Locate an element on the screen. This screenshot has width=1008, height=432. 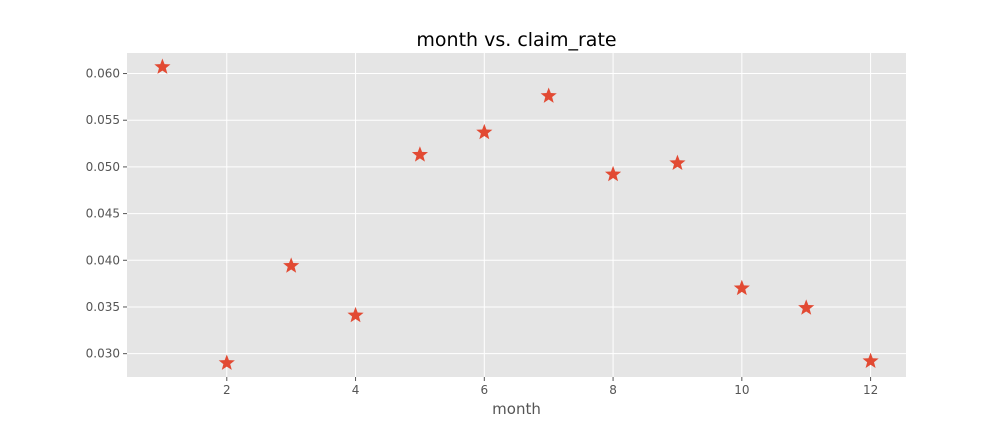
x-tick-label: 6 is located at coordinates (484, 390).